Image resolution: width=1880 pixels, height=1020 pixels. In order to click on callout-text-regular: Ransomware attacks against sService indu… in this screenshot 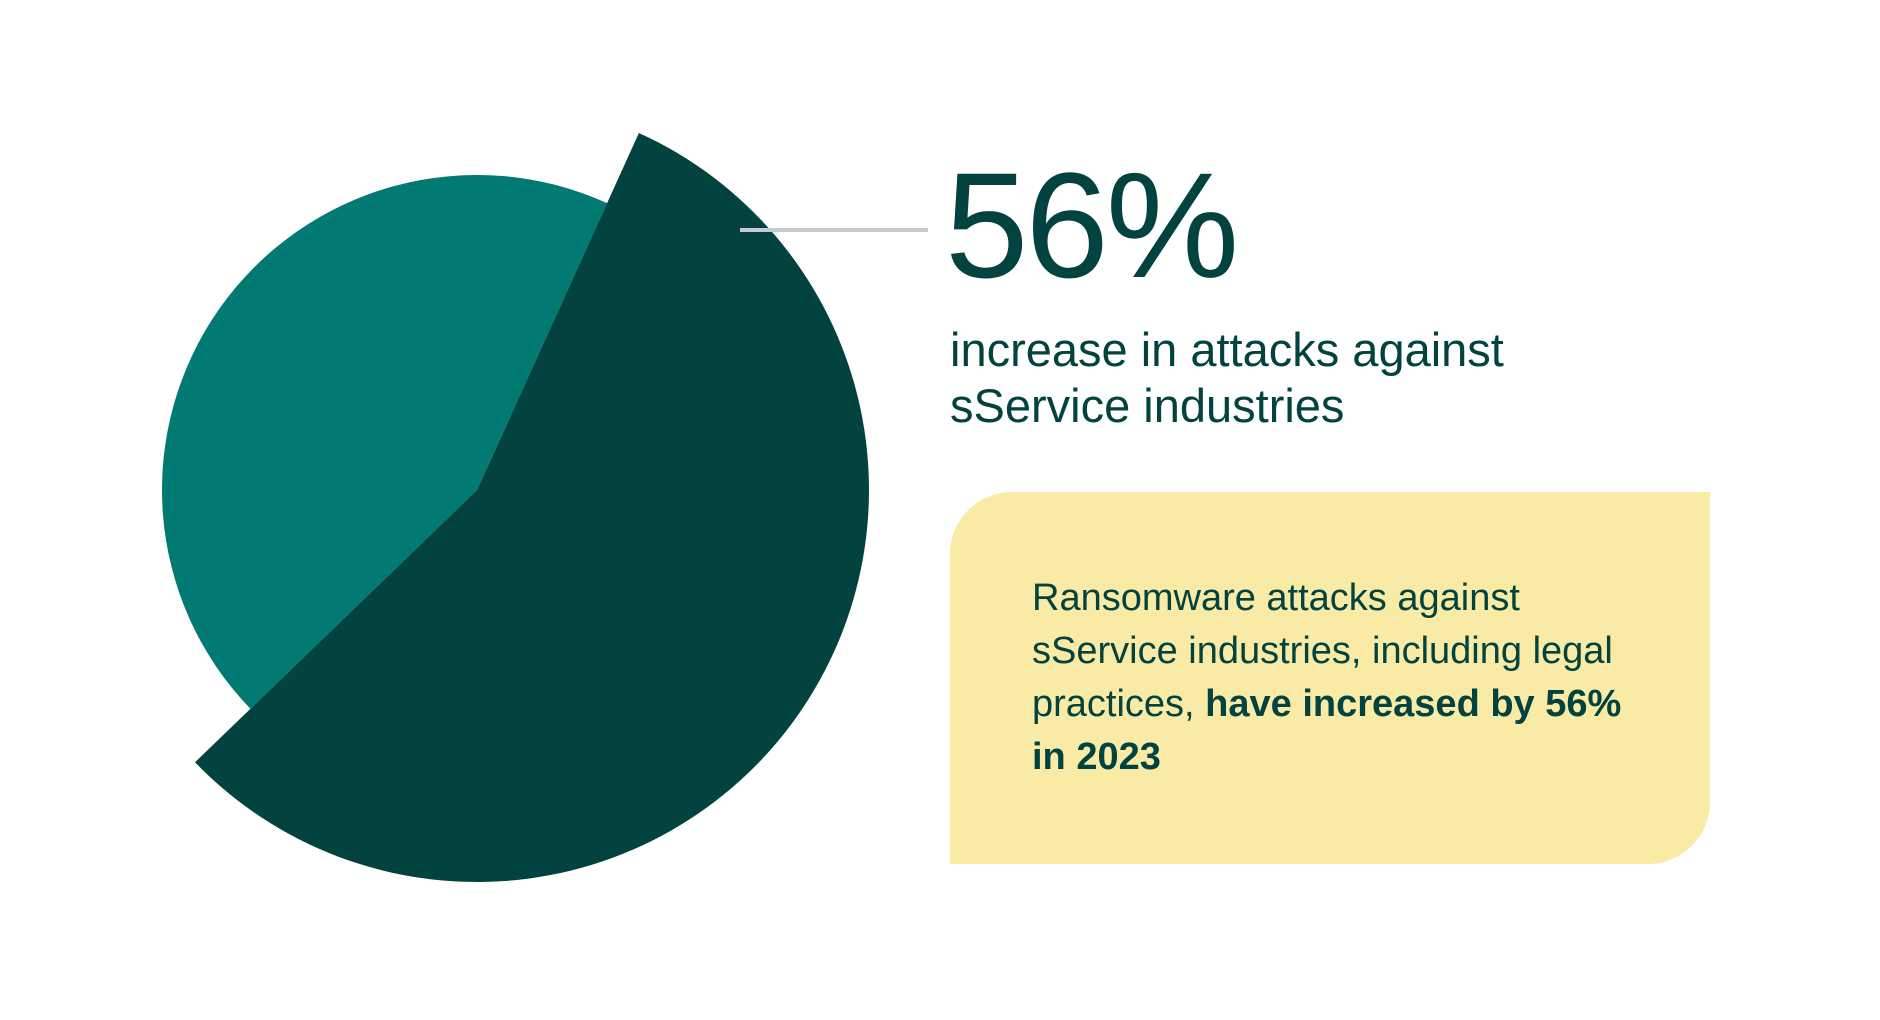, I will do `click(1322, 651)`.